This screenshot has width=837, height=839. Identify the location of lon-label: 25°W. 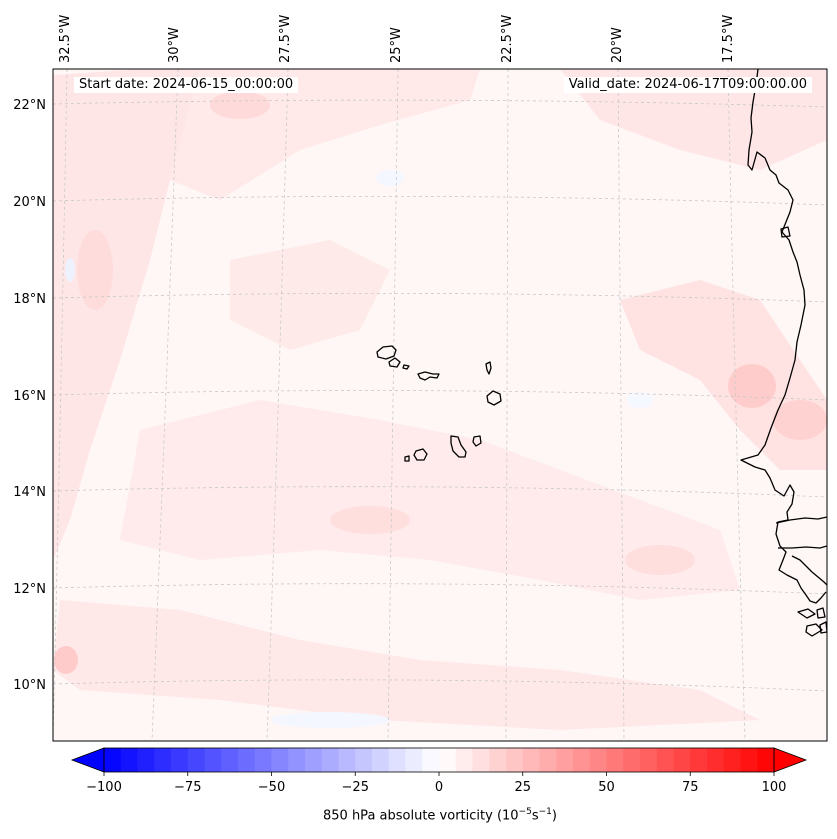
(396, 45).